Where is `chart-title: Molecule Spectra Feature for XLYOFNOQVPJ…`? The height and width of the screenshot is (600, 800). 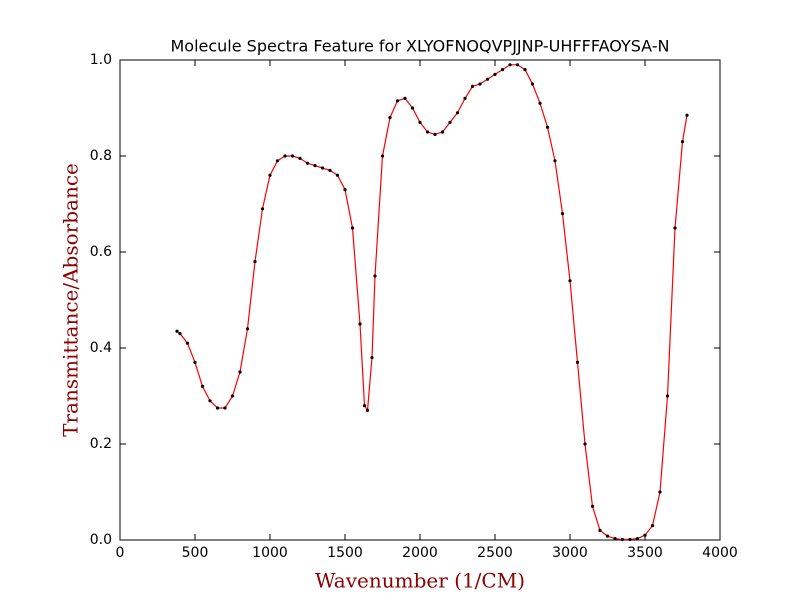
chart-title: Molecule Spectra Feature for XLYOFNOQVPJ… is located at coordinates (419, 46).